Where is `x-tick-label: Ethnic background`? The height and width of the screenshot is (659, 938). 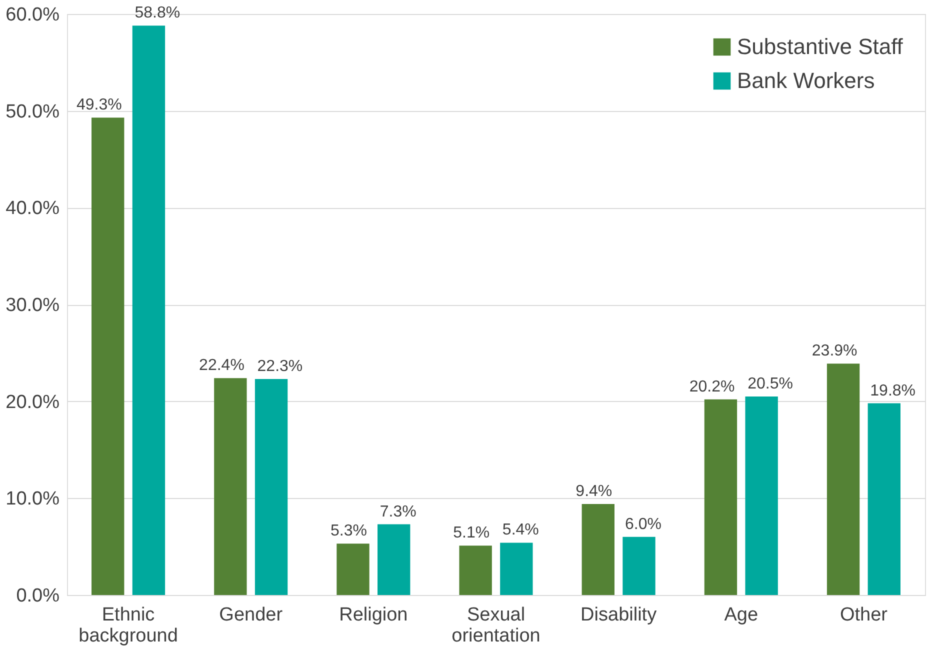
x-tick-label: Ethnic background is located at coordinates (128, 625).